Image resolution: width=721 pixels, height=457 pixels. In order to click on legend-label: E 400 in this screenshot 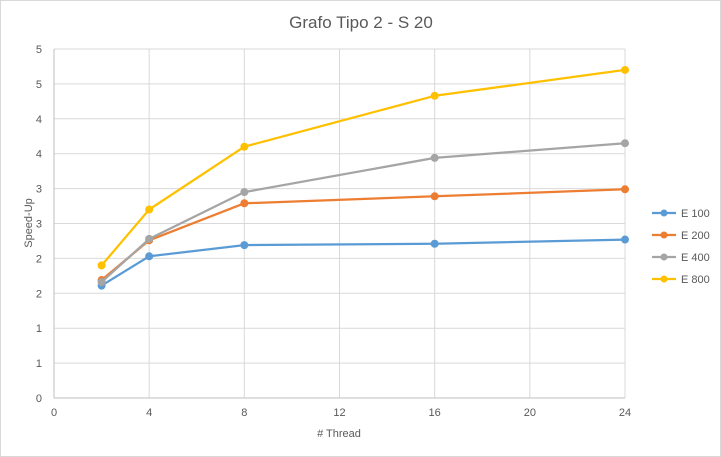, I will do `click(695, 258)`.